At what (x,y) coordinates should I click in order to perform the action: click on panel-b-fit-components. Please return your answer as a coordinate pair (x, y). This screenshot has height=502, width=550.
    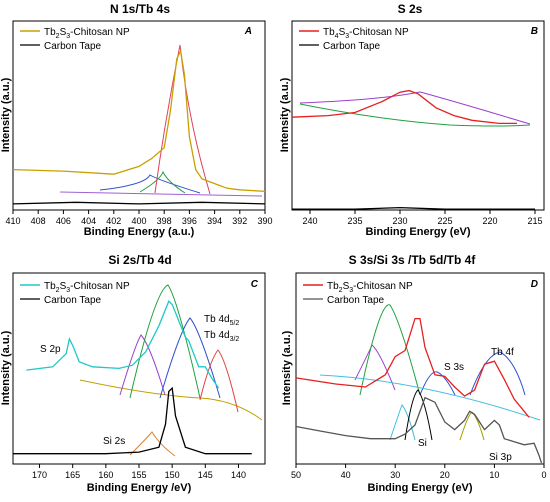
    Looking at the image, I should click on (415, 109).